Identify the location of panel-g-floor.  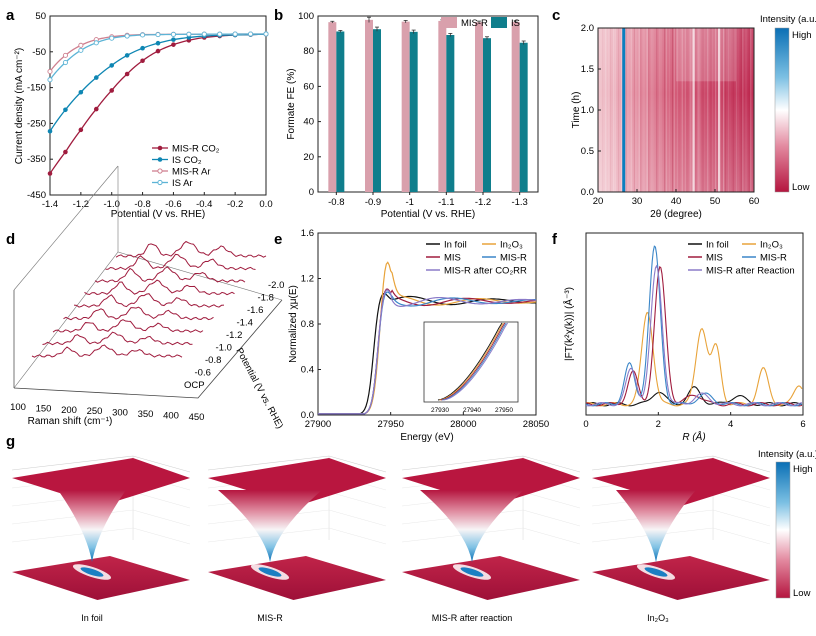
(297, 578).